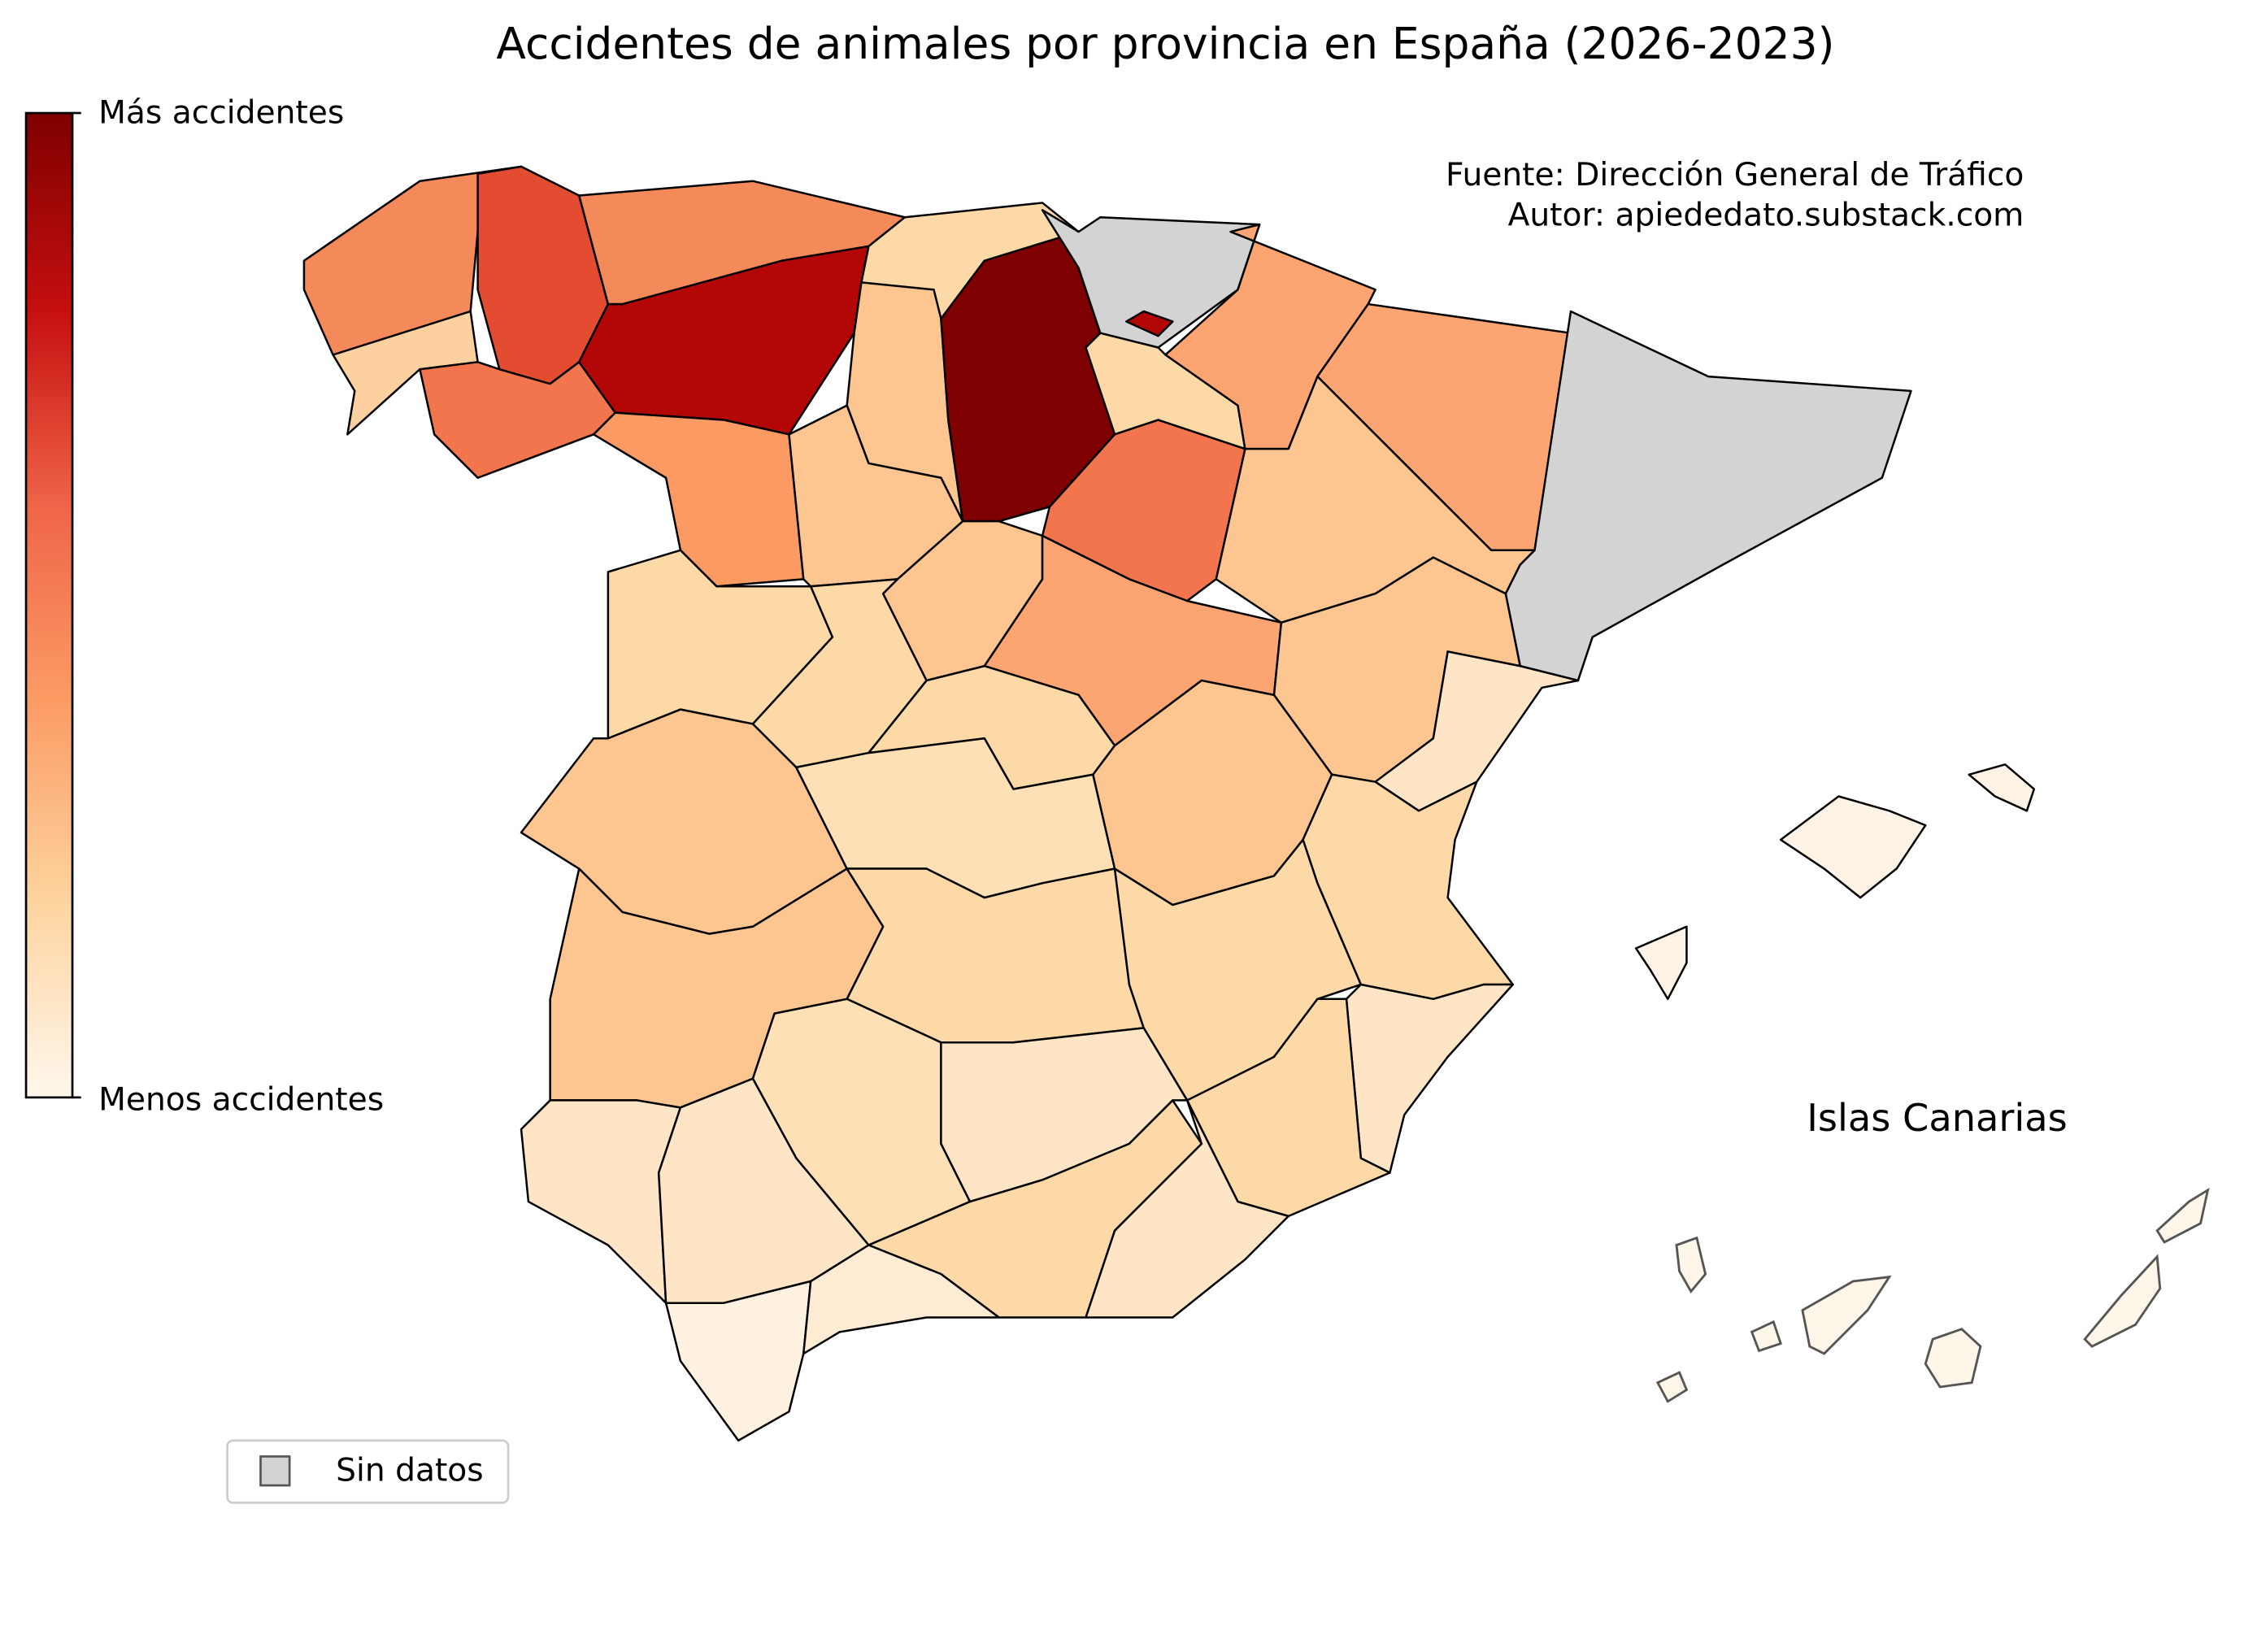 The height and width of the screenshot is (1652, 2244). What do you see at coordinates (1735, 175) in the screenshot?
I see `source-note: Fuente: Dirección General de Tráfico` at bounding box center [1735, 175].